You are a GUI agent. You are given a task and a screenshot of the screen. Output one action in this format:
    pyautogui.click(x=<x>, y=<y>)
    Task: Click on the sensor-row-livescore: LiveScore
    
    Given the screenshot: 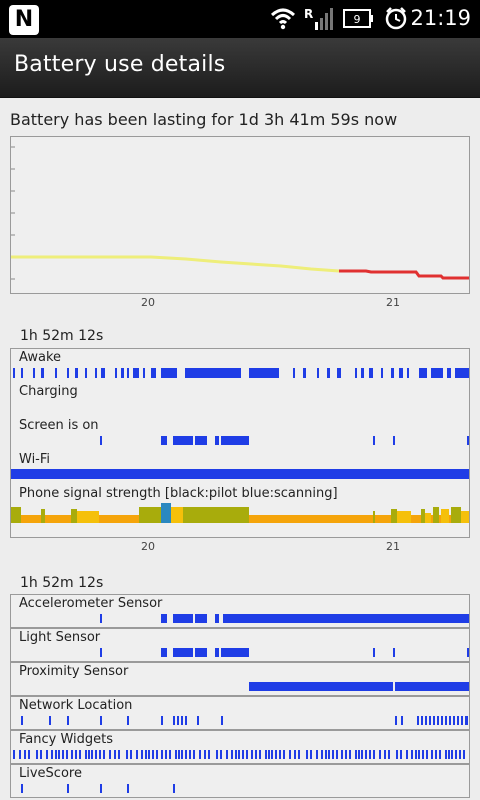 What is the action you would take?
    pyautogui.click(x=240, y=781)
    